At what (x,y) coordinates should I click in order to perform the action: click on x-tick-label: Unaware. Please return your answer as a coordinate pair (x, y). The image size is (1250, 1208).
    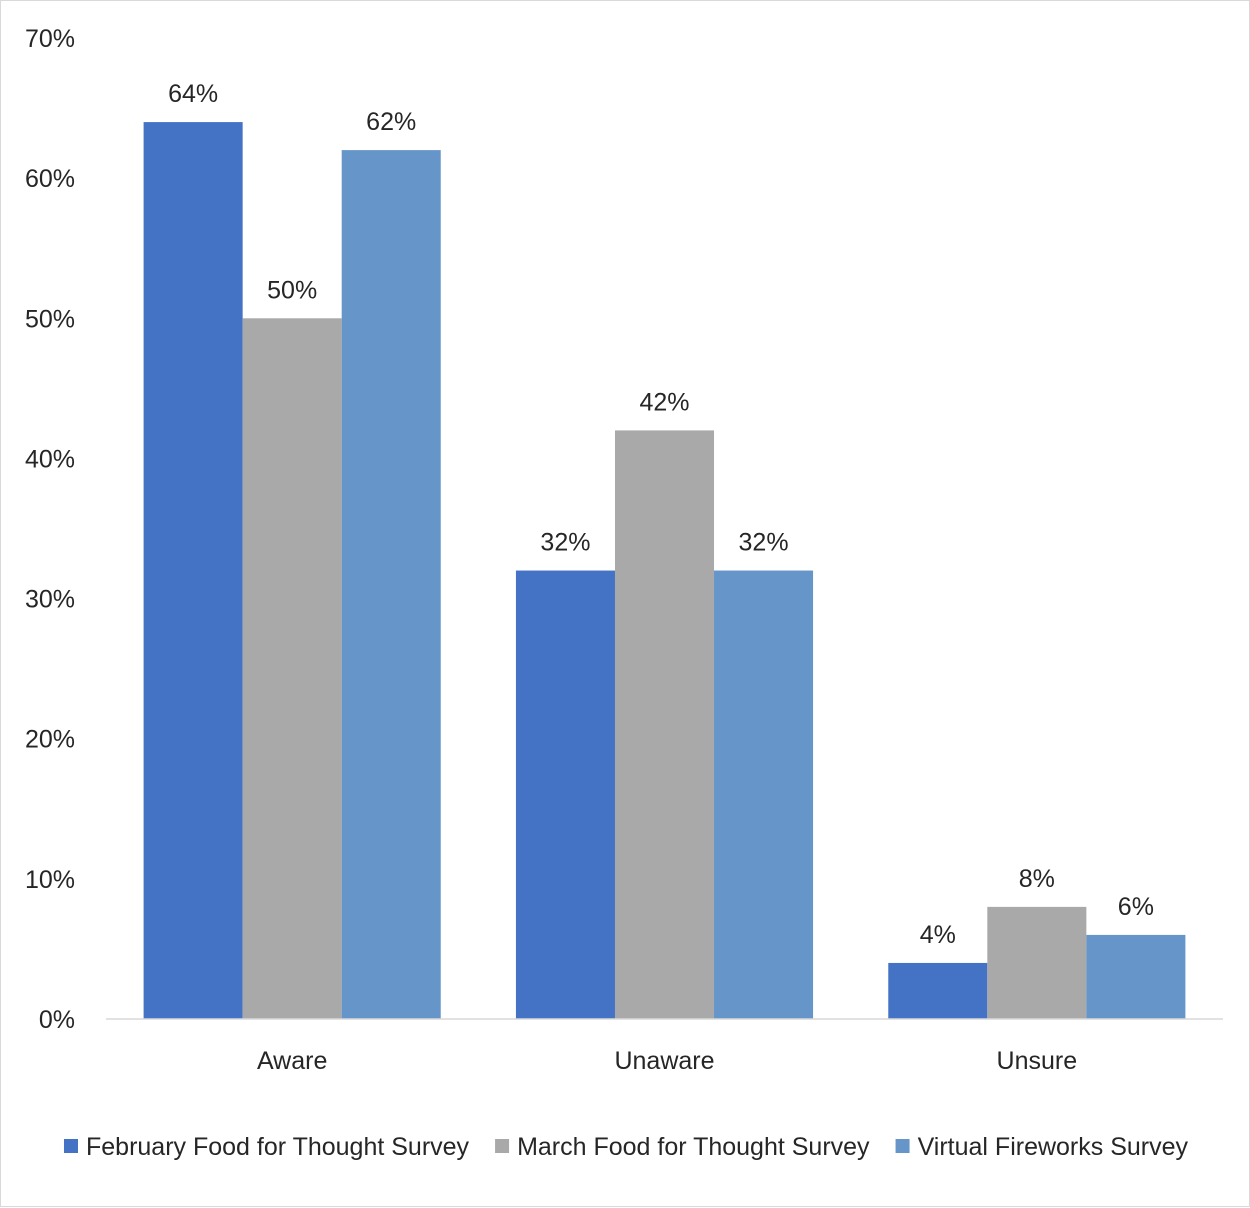
    Looking at the image, I should click on (664, 1061).